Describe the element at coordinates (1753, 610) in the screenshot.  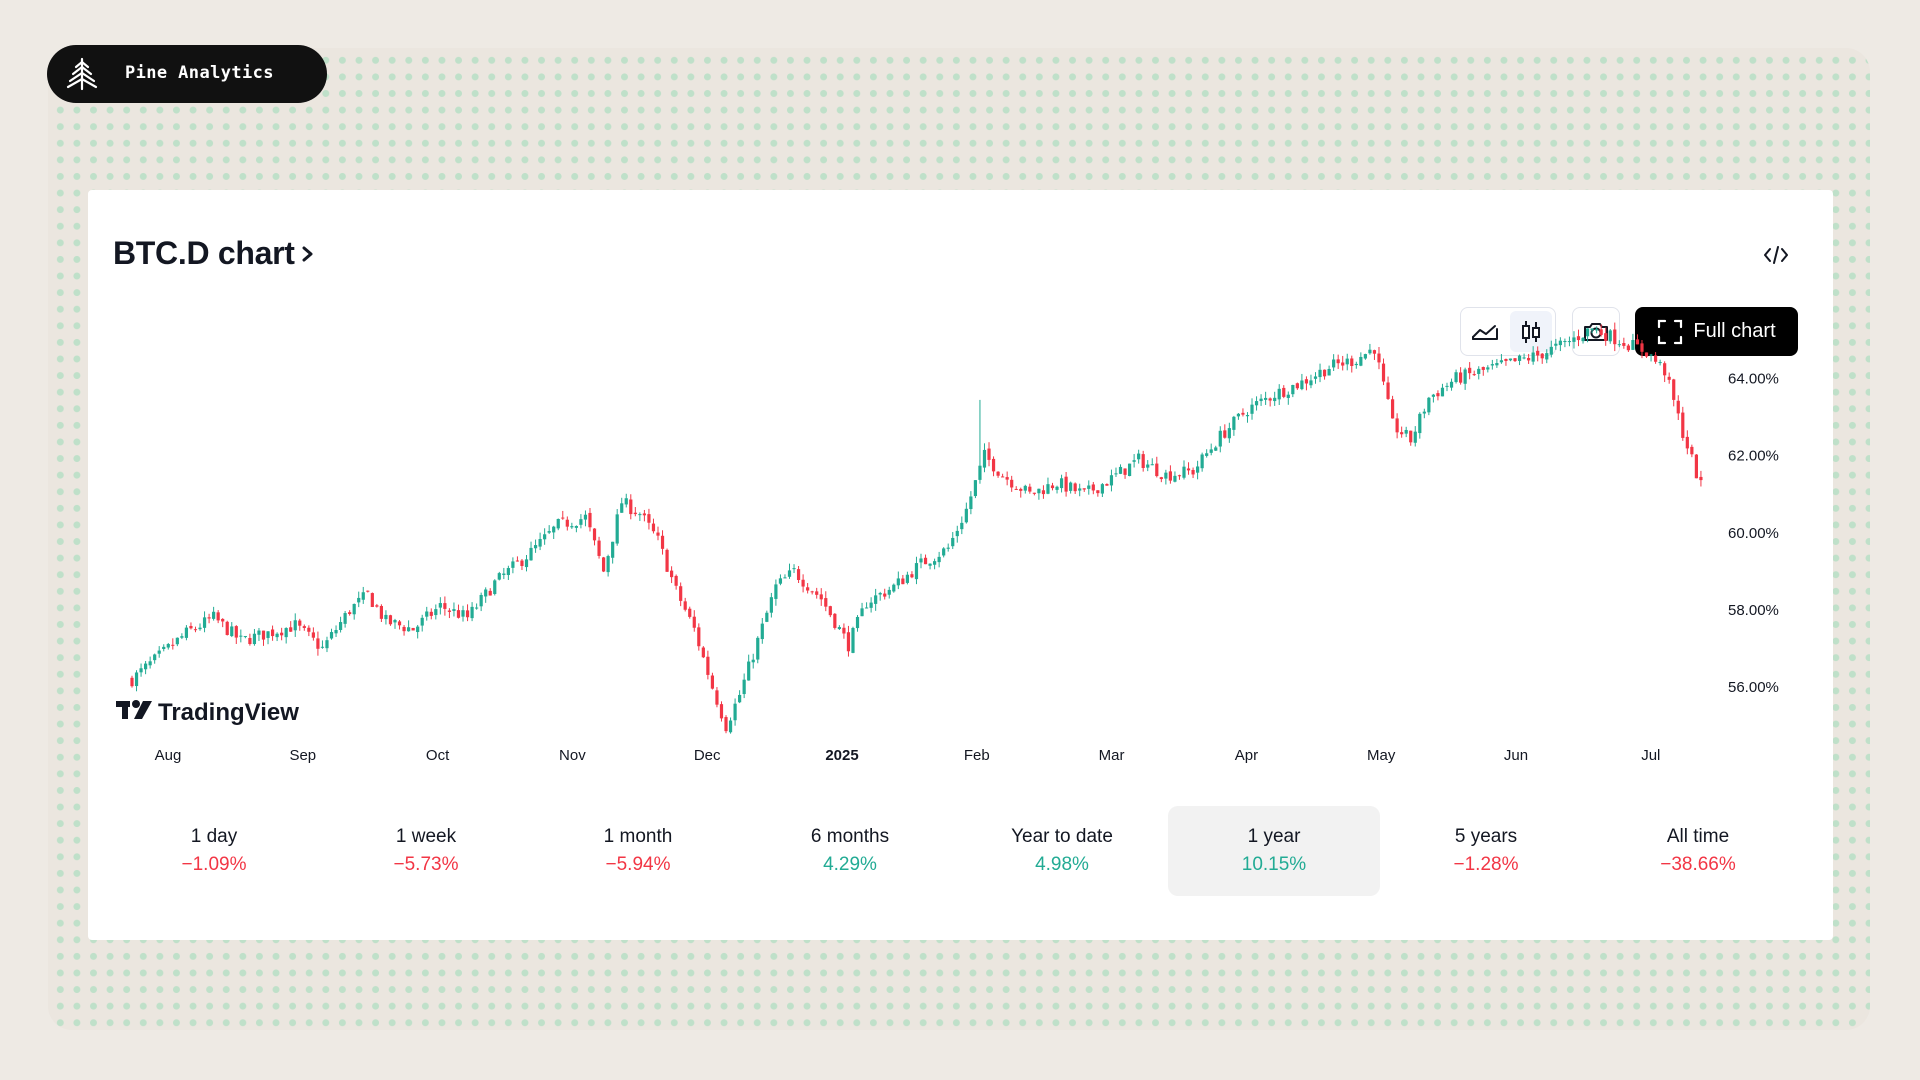
I see `y-tick-label: 58.00%` at that location.